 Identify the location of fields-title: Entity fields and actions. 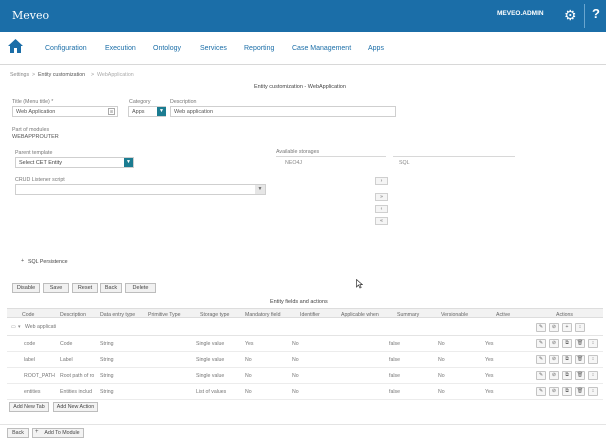
(299, 302).